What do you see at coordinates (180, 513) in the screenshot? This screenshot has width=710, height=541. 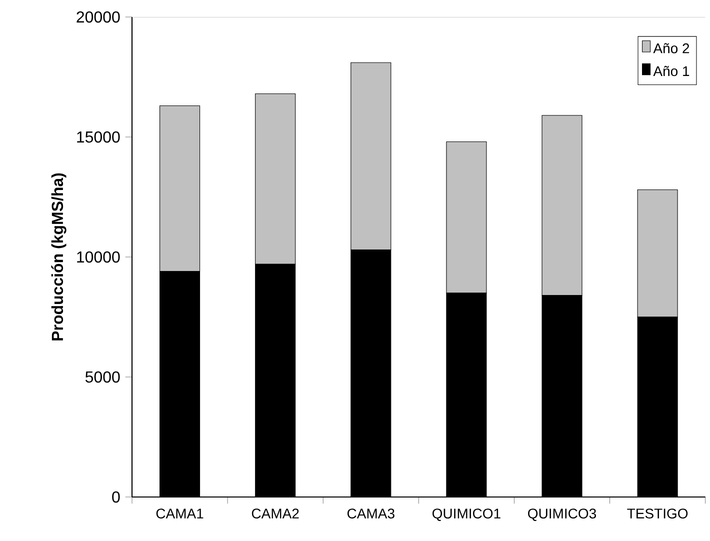 I see `x-tick-label: CAMA1` at bounding box center [180, 513].